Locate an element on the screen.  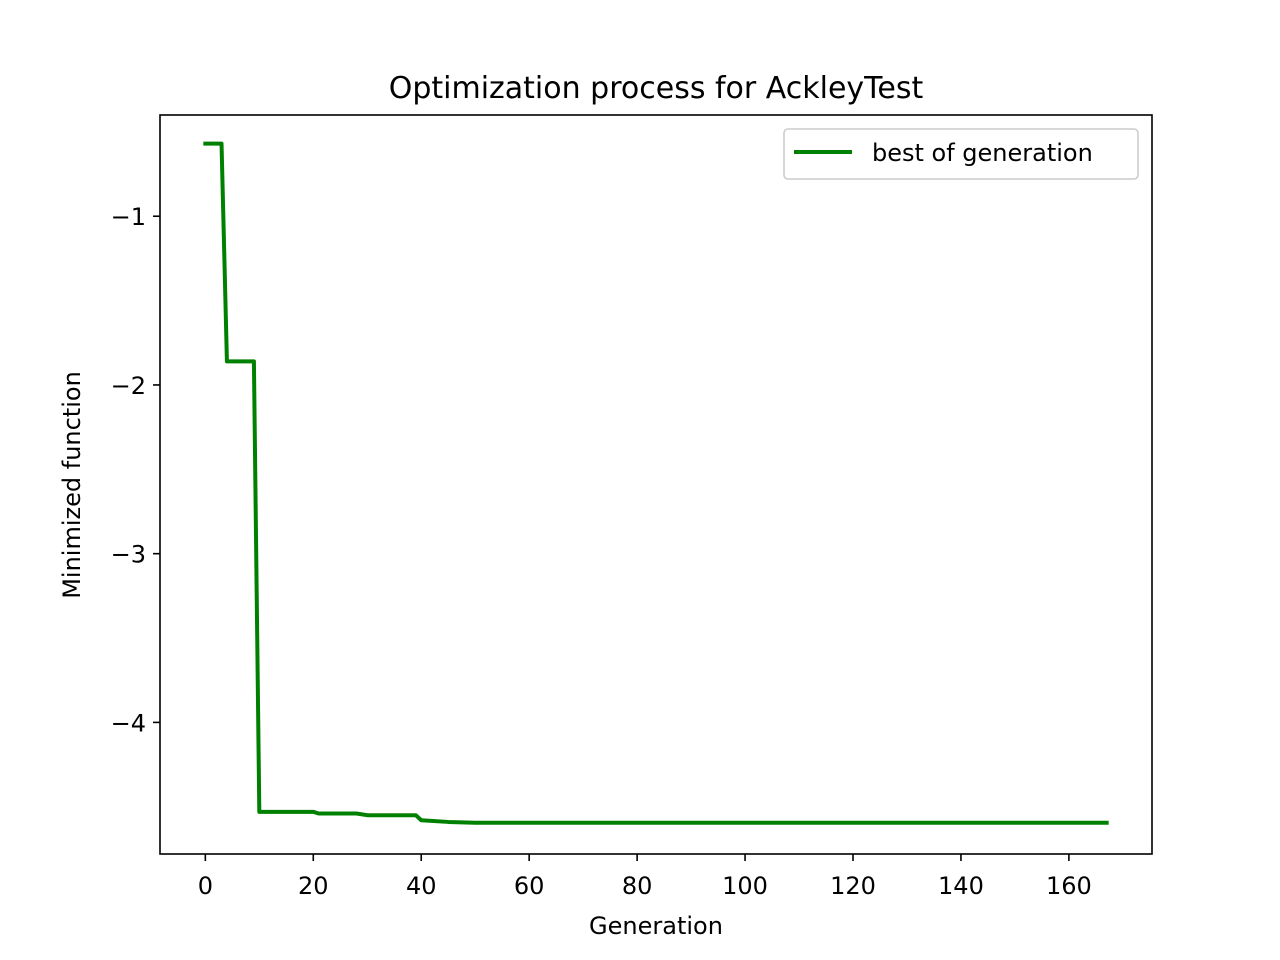
legend-entry-best-of-generation: best of generation is located at coordinates (982, 153).